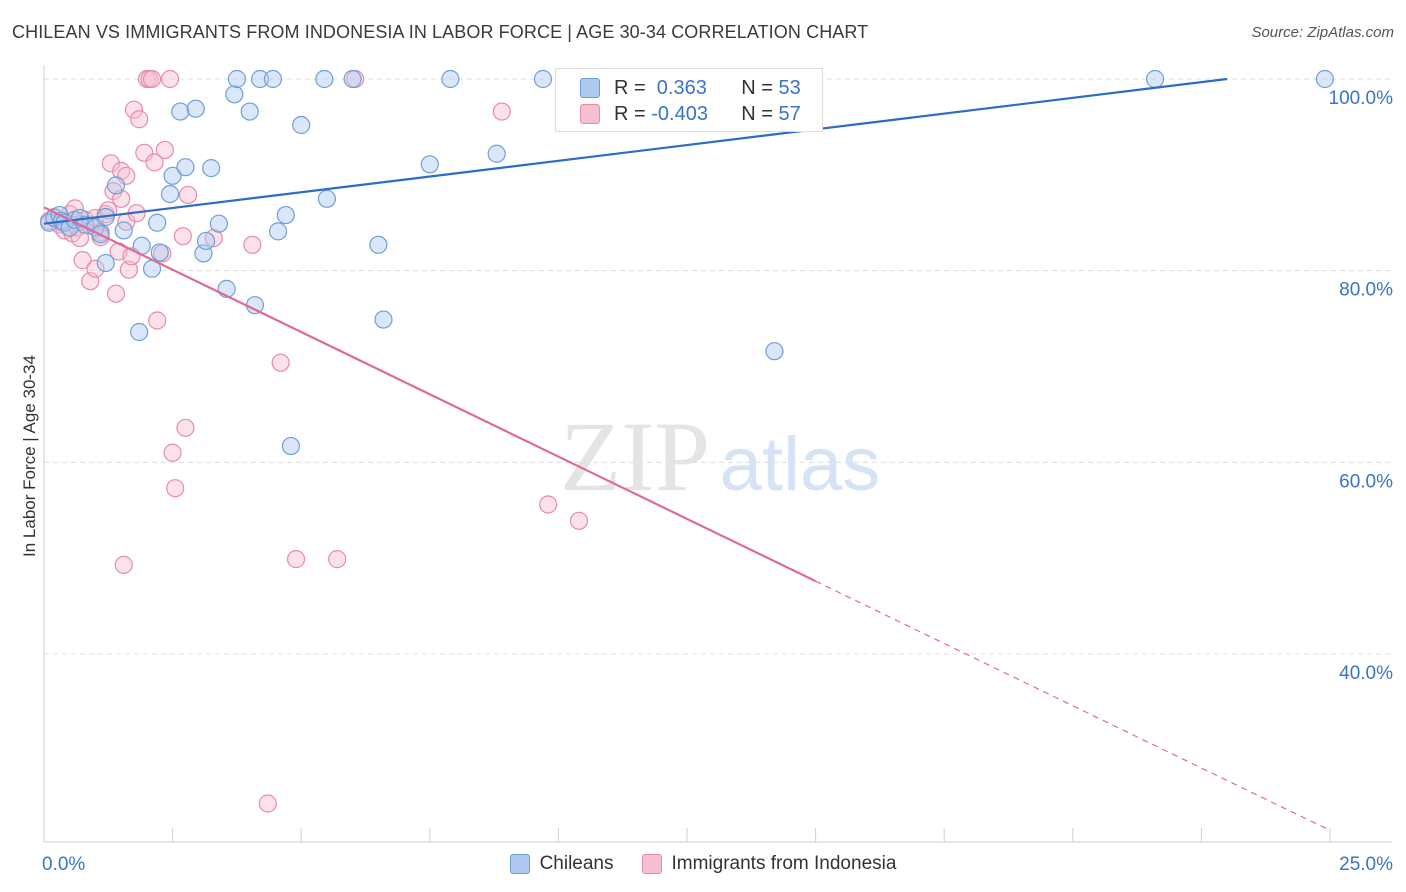  Describe the element at coordinates (1366, 290) in the screenshot. I see `y-tick-label-1: 80.0%` at that location.